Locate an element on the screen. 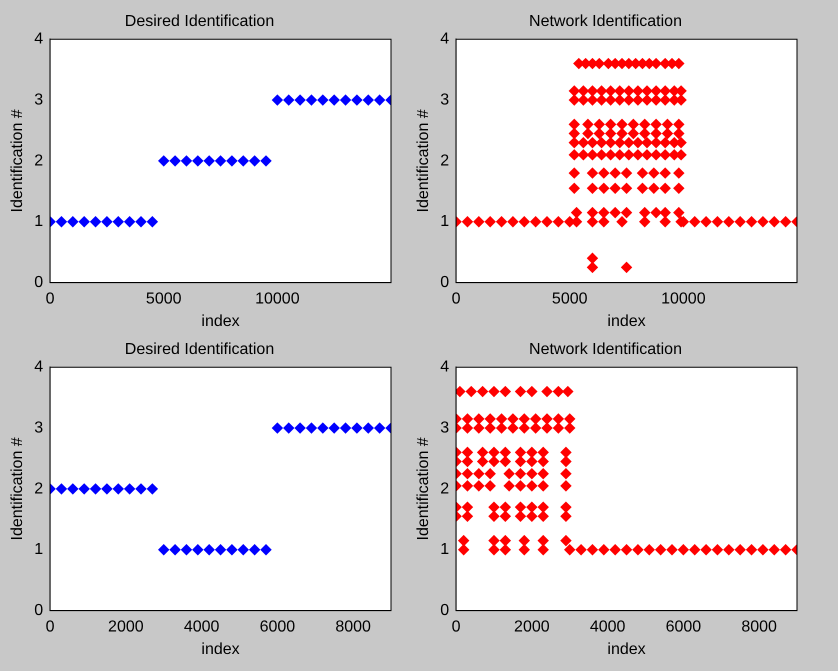  x-tick-label: 2000 is located at coordinates (126, 627).